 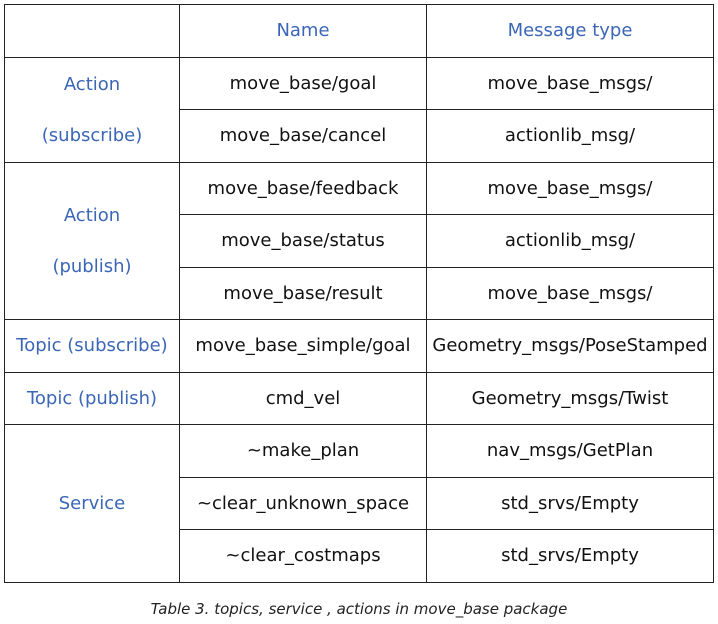 What do you see at coordinates (92, 346) in the screenshot?
I see `category-cell-topic-subscribe: Topic (subscribe)` at bounding box center [92, 346].